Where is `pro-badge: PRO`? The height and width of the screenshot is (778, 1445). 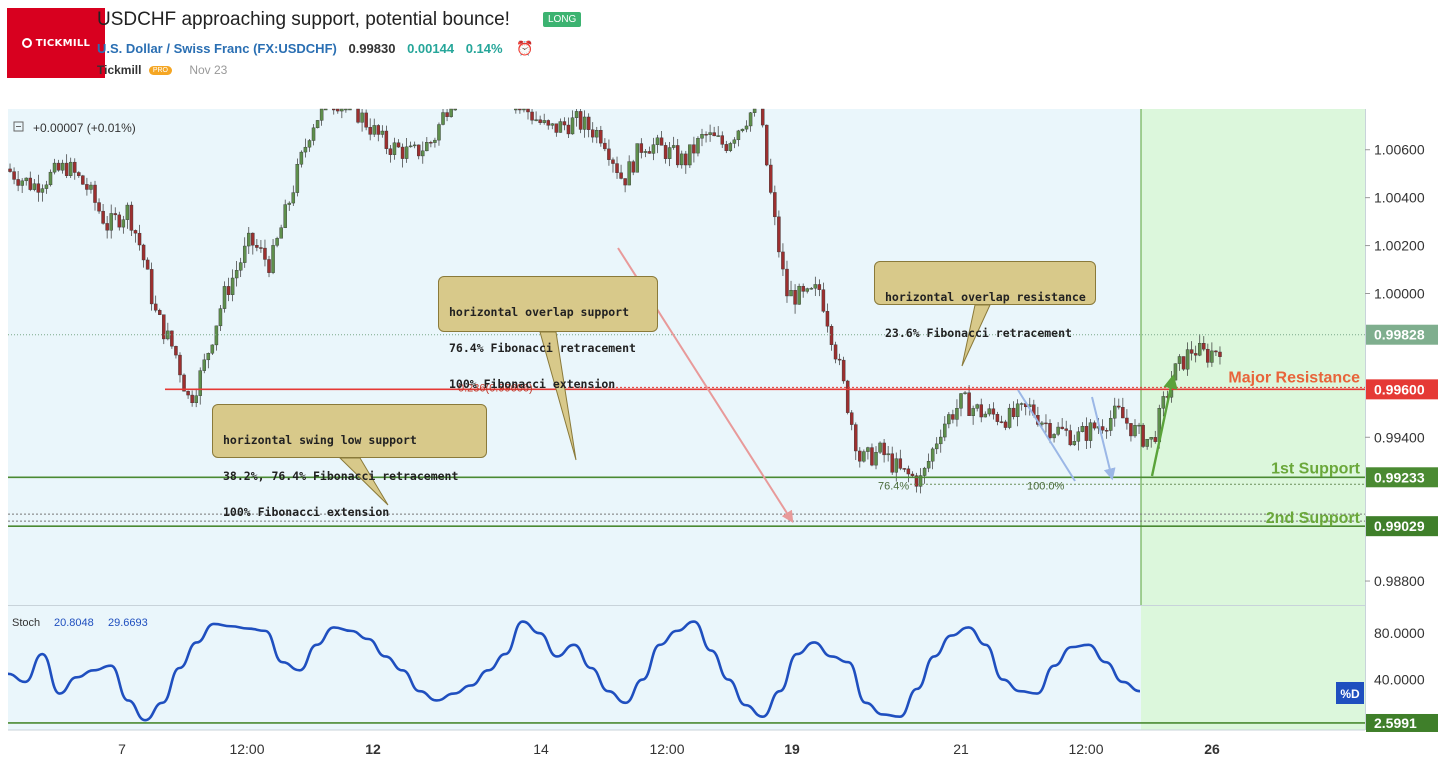 pro-badge: PRO is located at coordinates (160, 71).